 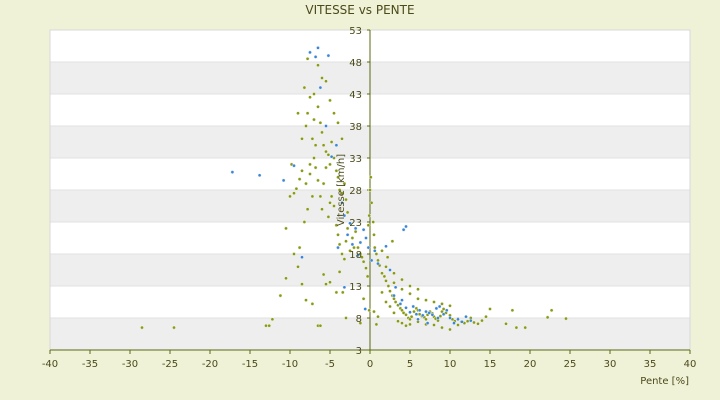 What do you see at coordinates (250, 364) in the screenshot?
I see `x-tick-label: -15` at bounding box center [250, 364].